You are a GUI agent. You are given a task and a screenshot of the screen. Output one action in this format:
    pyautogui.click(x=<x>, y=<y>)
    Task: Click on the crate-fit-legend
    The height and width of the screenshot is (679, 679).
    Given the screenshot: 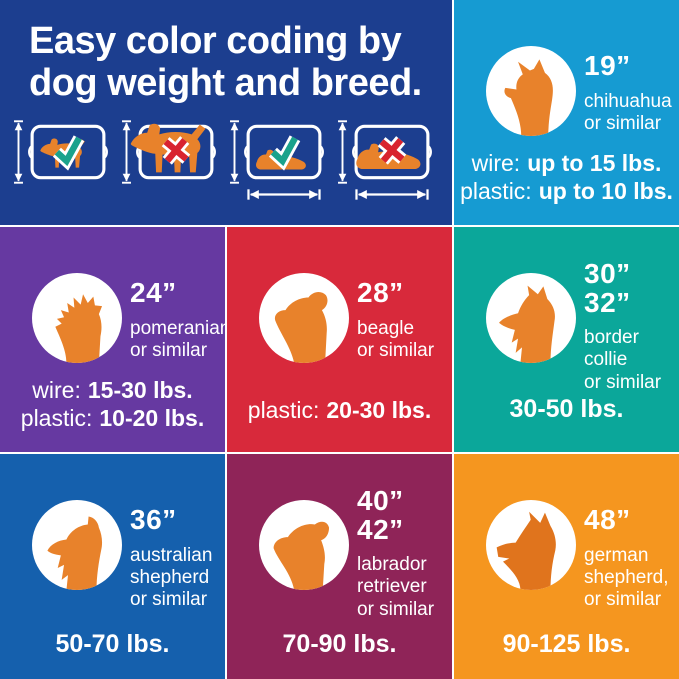 What is the action you would take?
    pyautogui.click(x=228, y=160)
    